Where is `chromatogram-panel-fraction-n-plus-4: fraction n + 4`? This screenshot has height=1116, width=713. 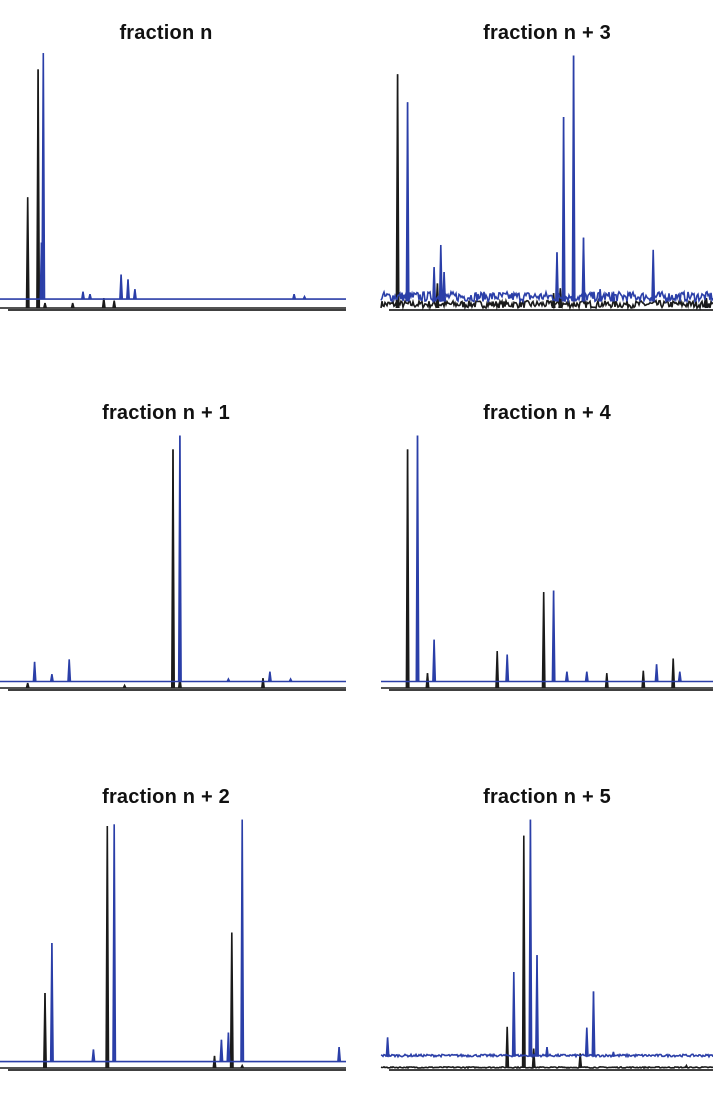 chromatogram-panel-fraction-n-plus-4: fraction n + 4 is located at coordinates (547, 567).